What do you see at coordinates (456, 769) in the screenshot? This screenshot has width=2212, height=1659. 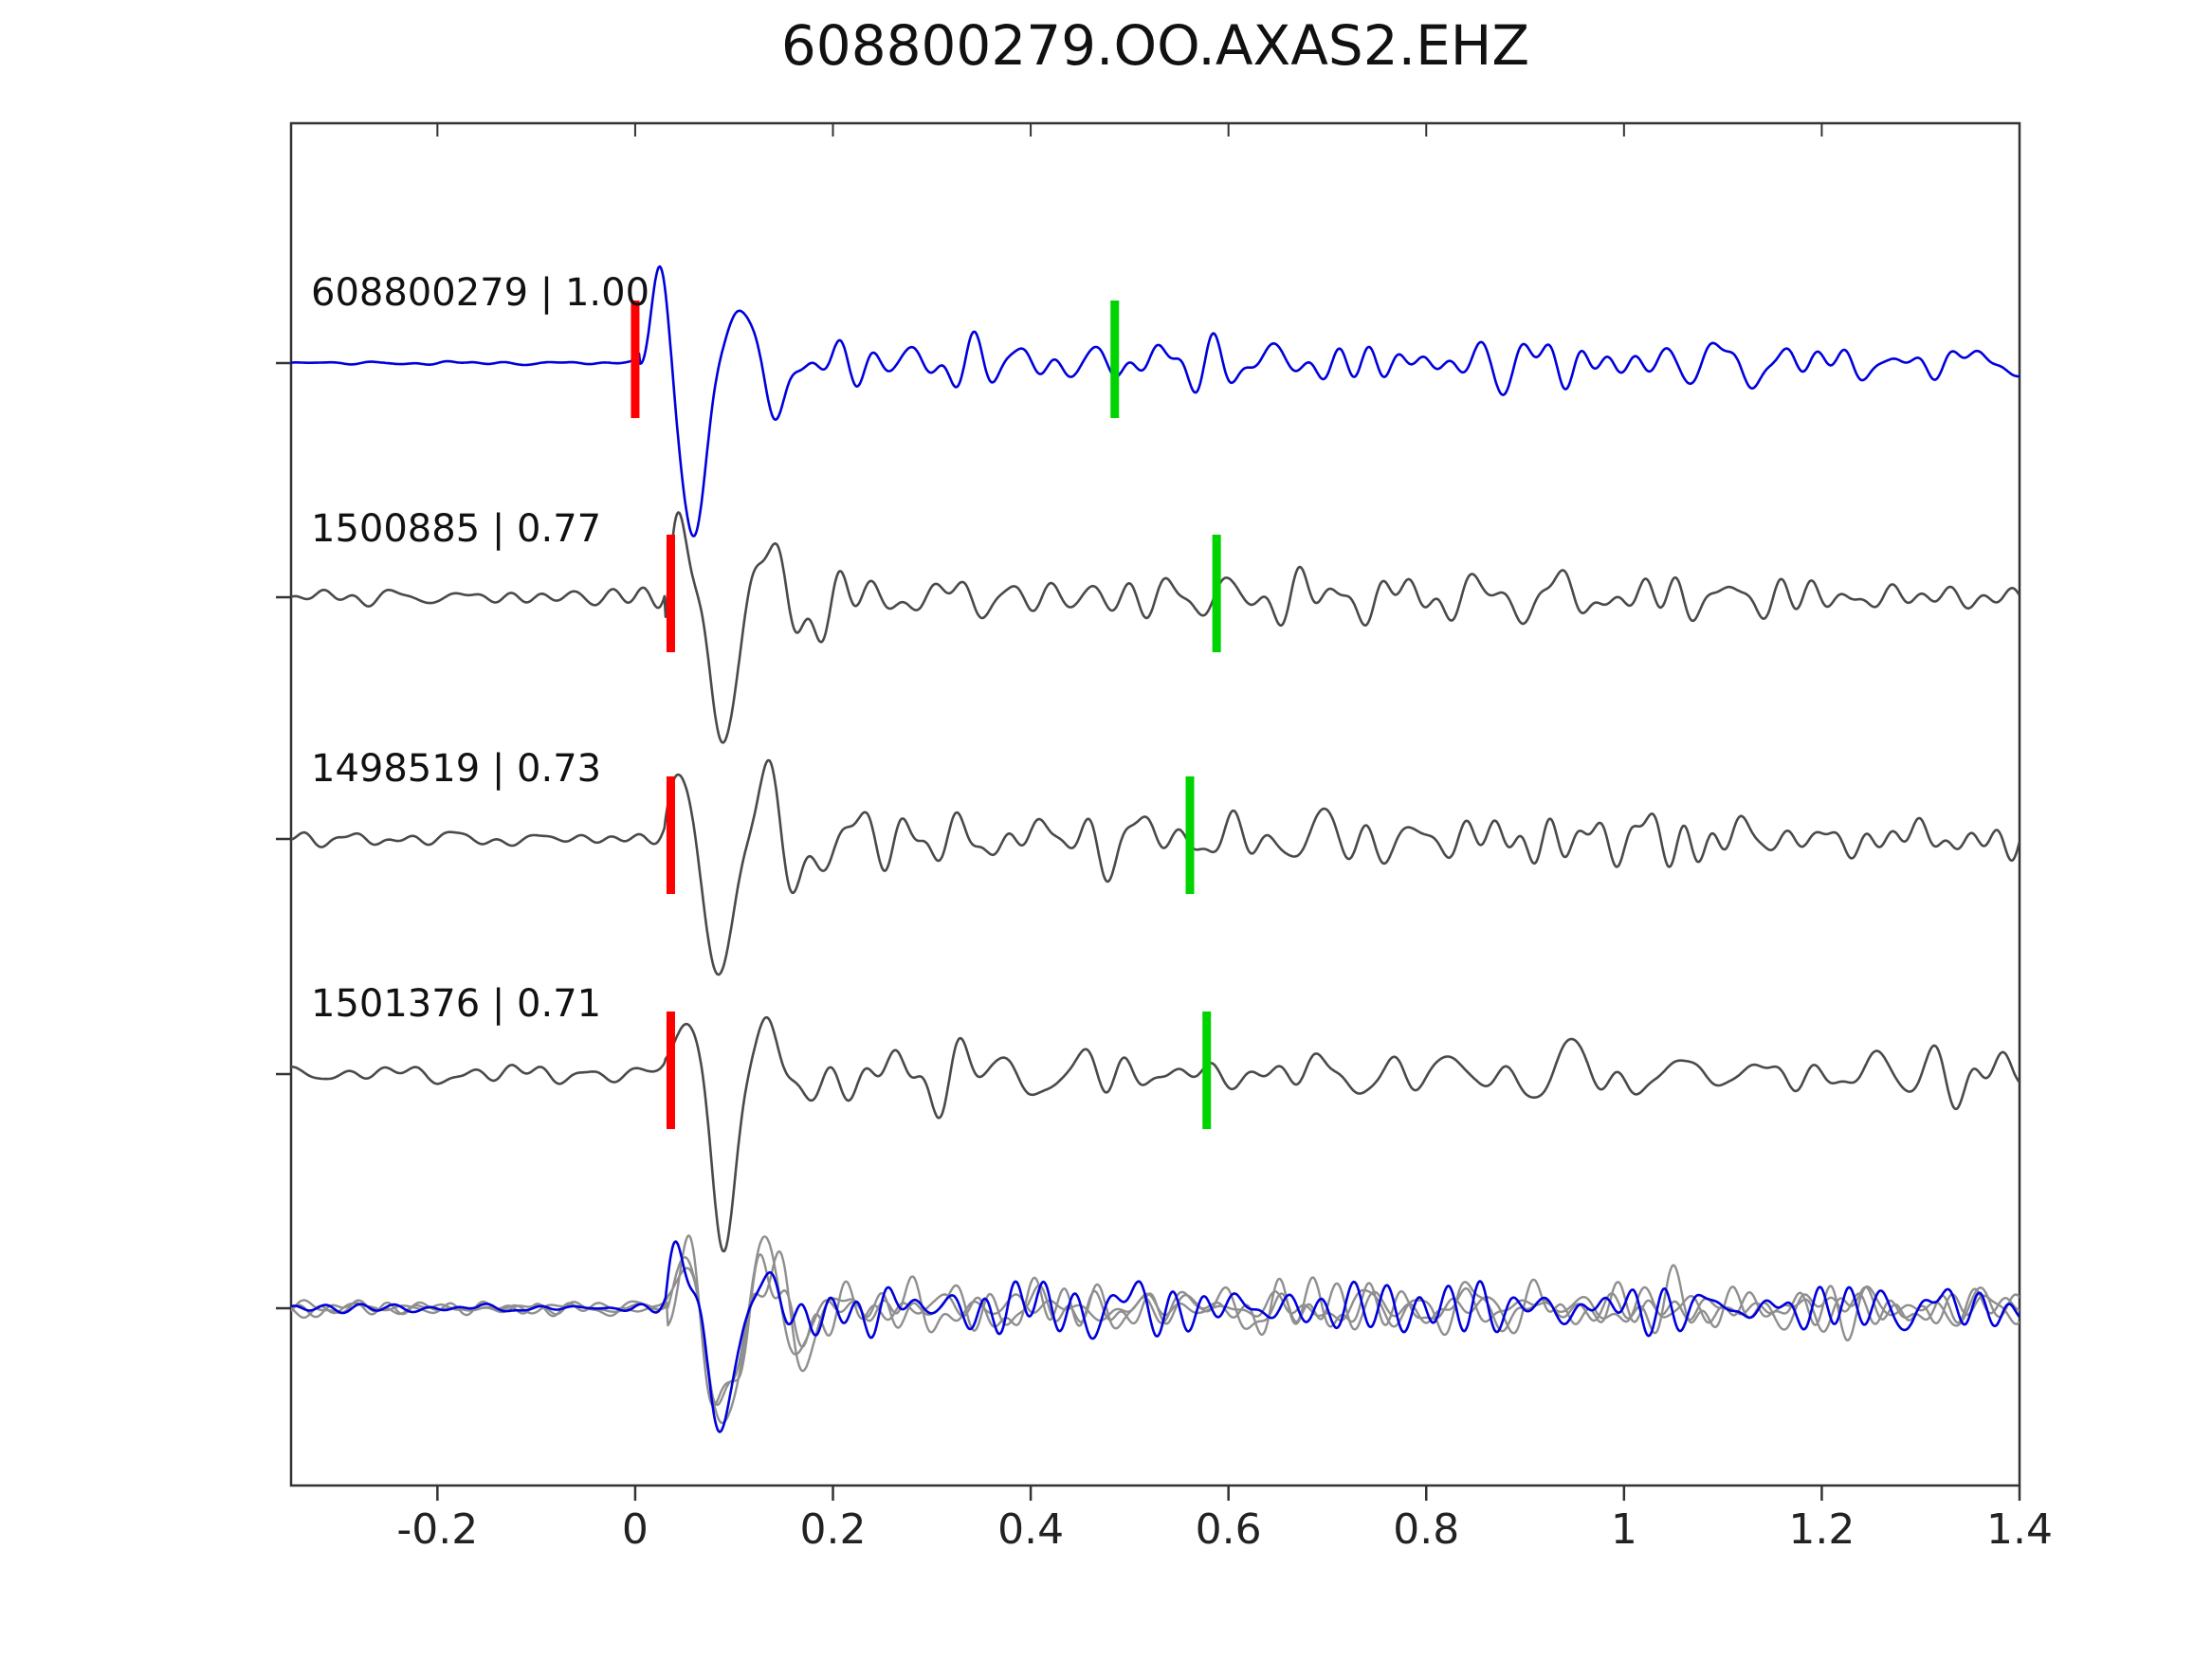 I see `trace-label-detection-2: 1498519 | 0.73` at bounding box center [456, 769].